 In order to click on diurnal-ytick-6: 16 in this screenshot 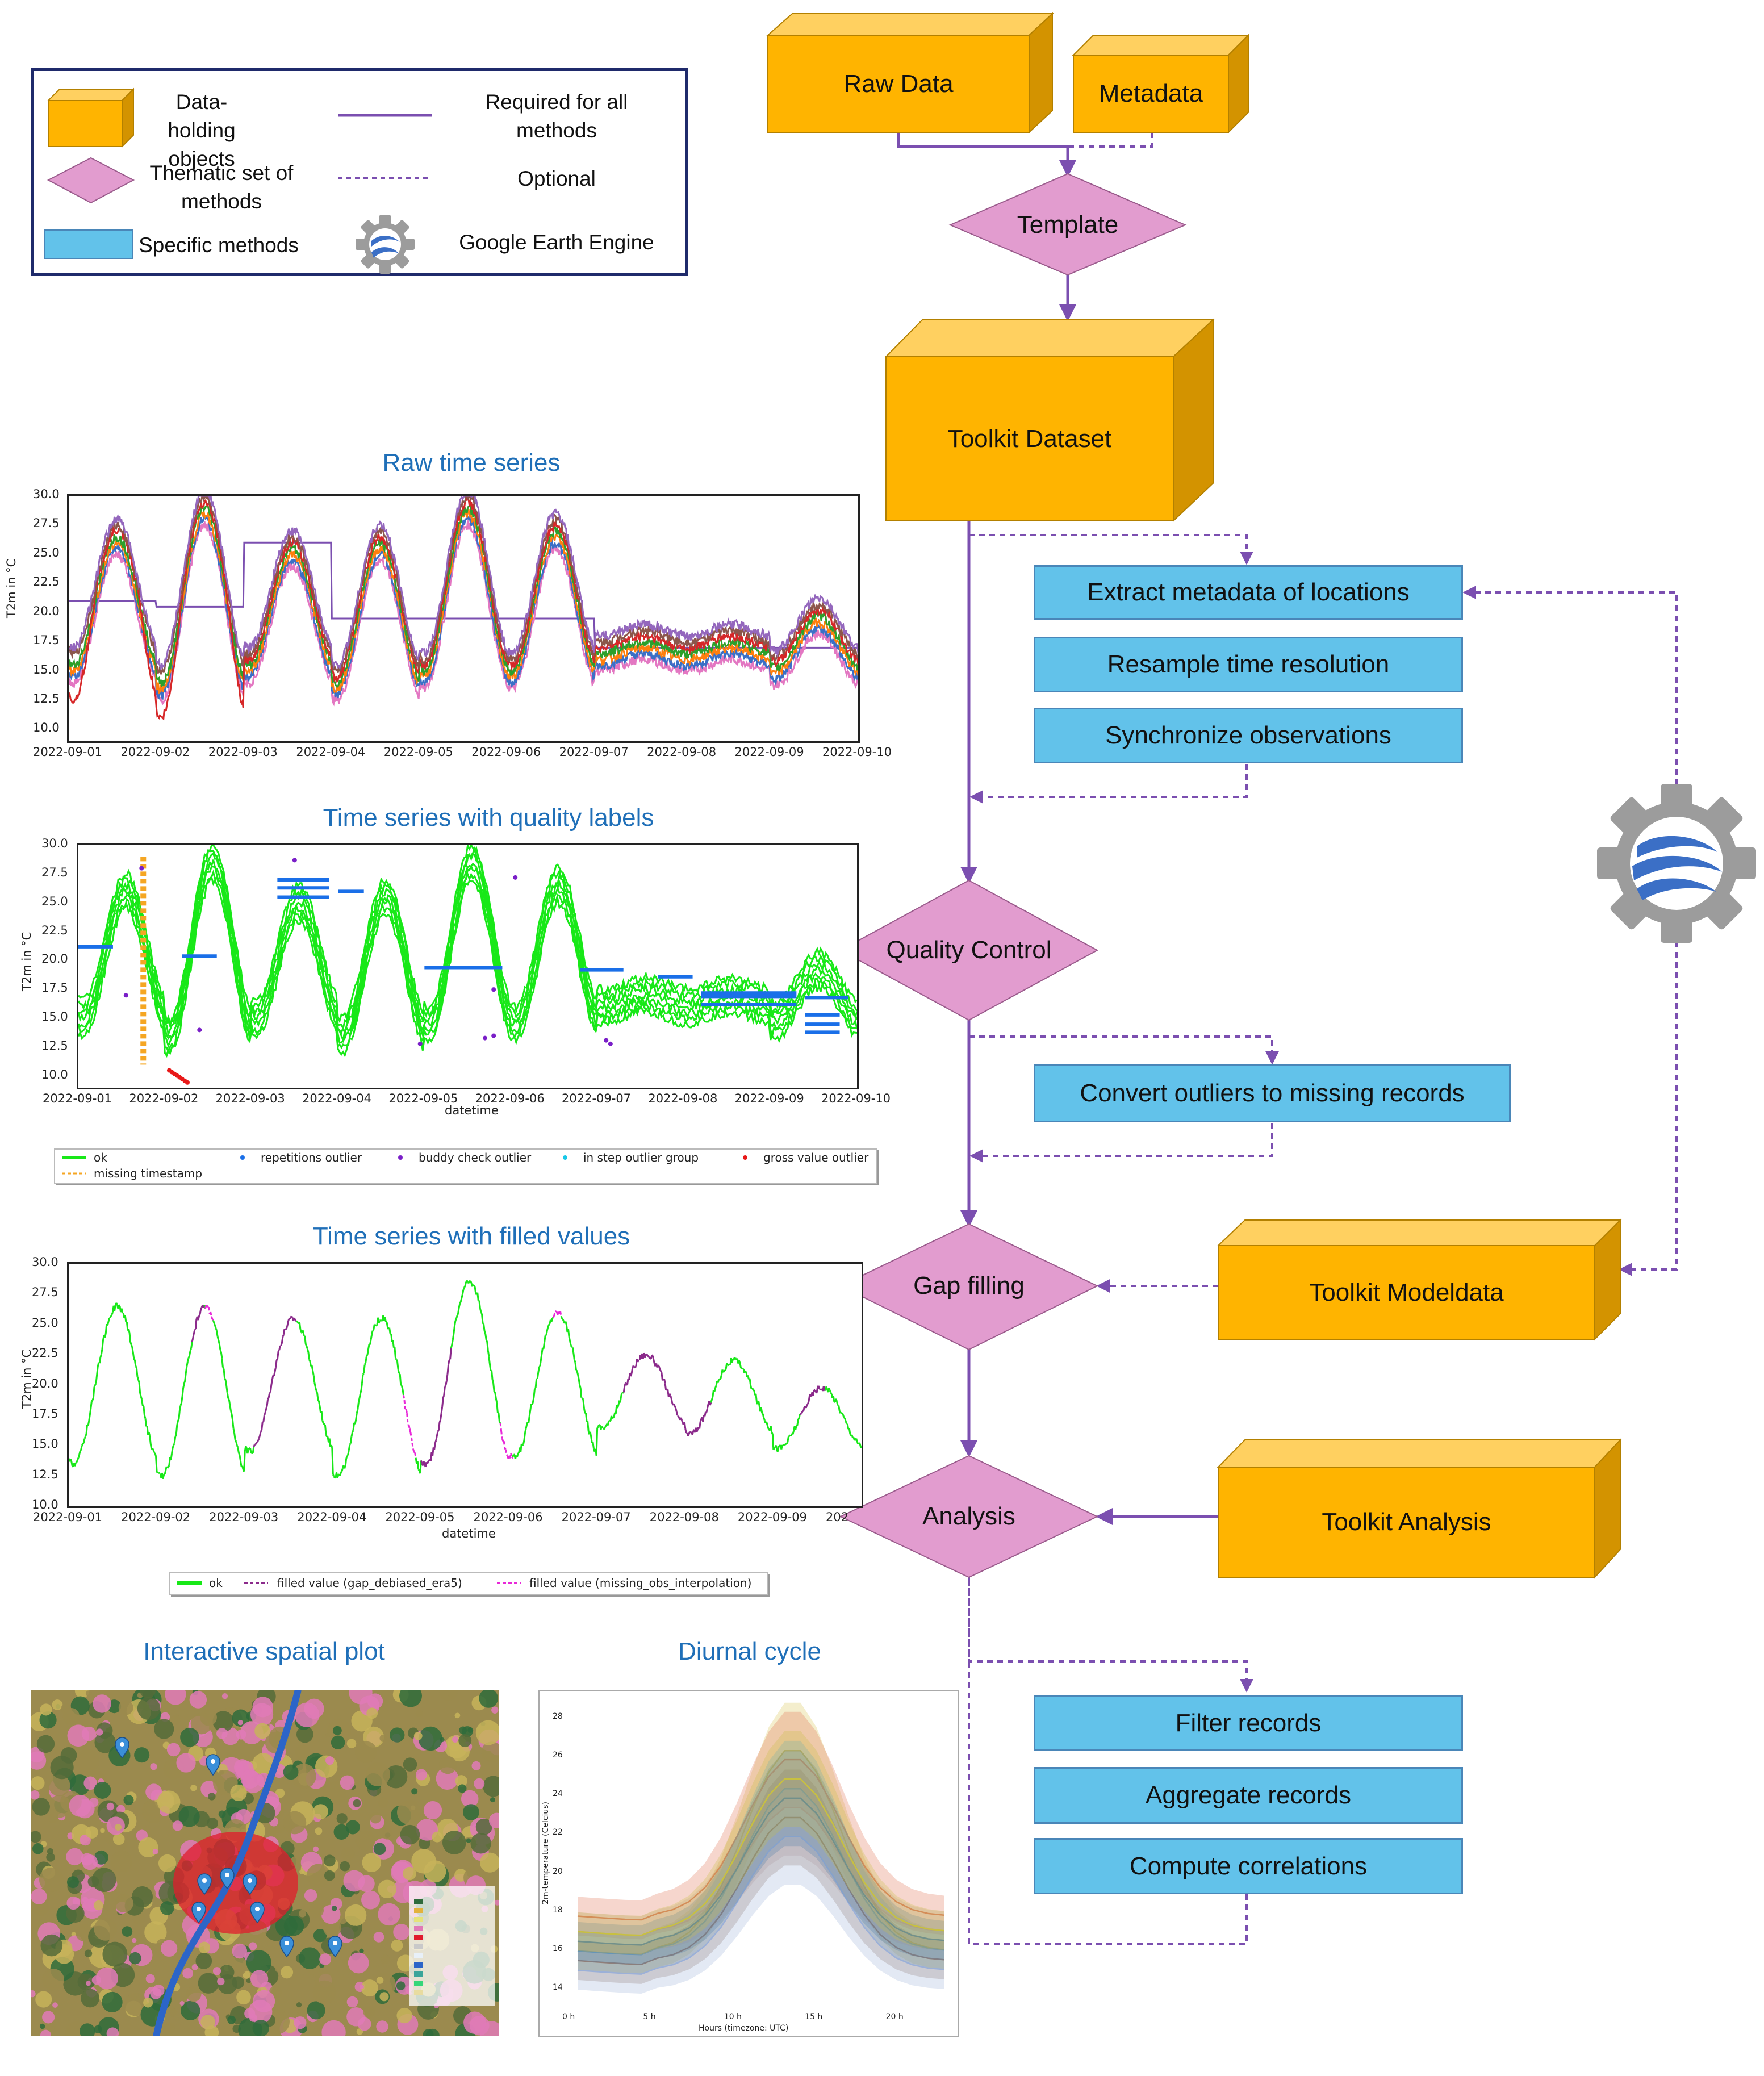, I will do `click(558, 1949)`.